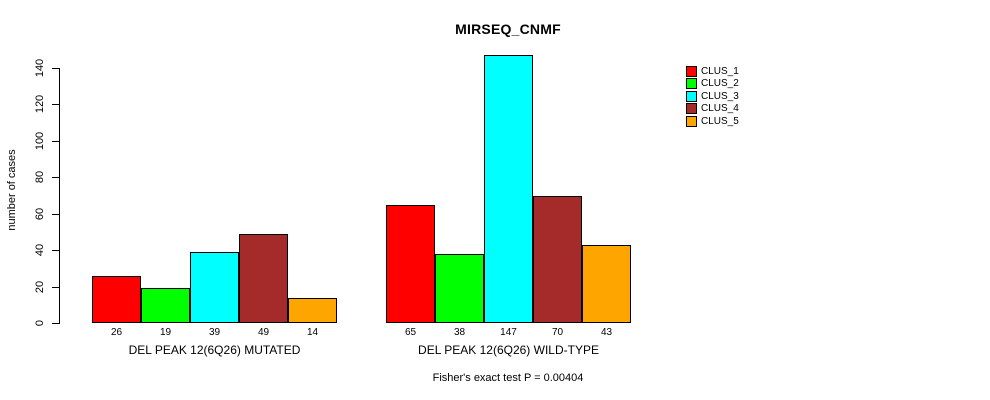  Describe the element at coordinates (40, 286) in the screenshot. I see `y-axis-tick-label: 20` at that location.